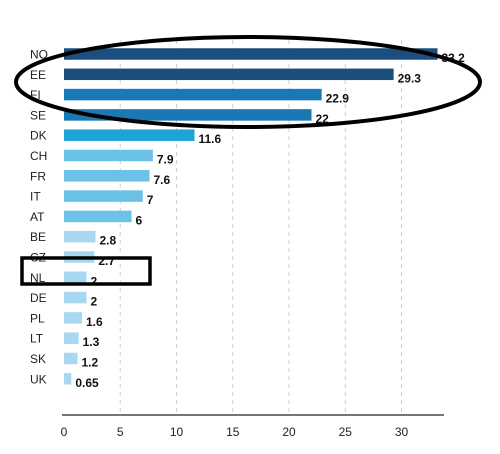  I want to click on value-label-sk: 1.2, so click(90, 363).